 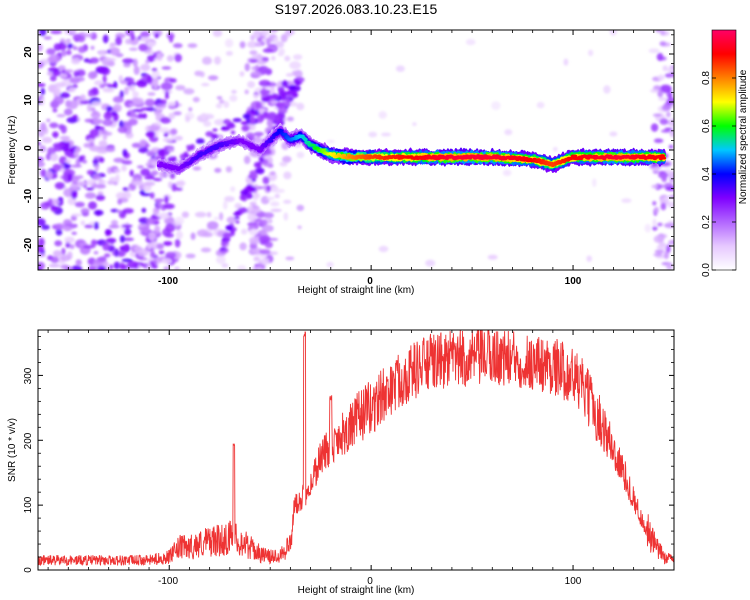 I want to click on top-y-axis-label: Frequency (Hz), so click(x=12, y=150).